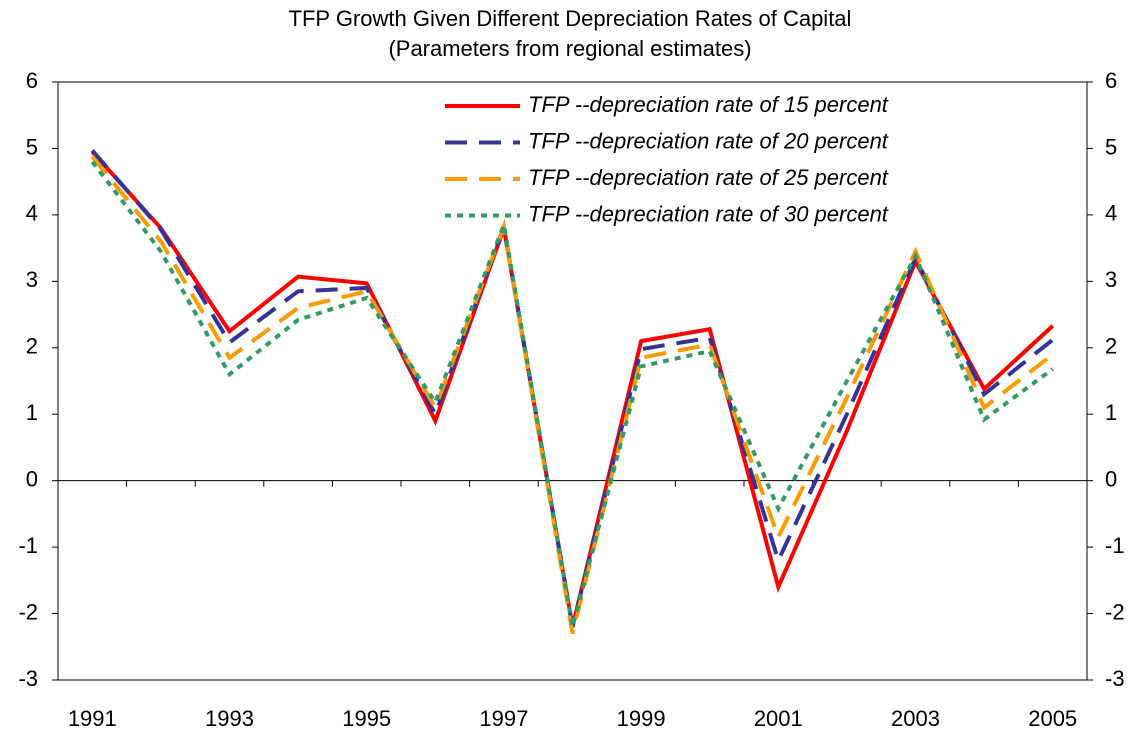 This screenshot has width=1140, height=738. Describe the element at coordinates (708, 140) in the screenshot. I see `legend-label: TFP --depreciation rate of 20 percent` at that location.